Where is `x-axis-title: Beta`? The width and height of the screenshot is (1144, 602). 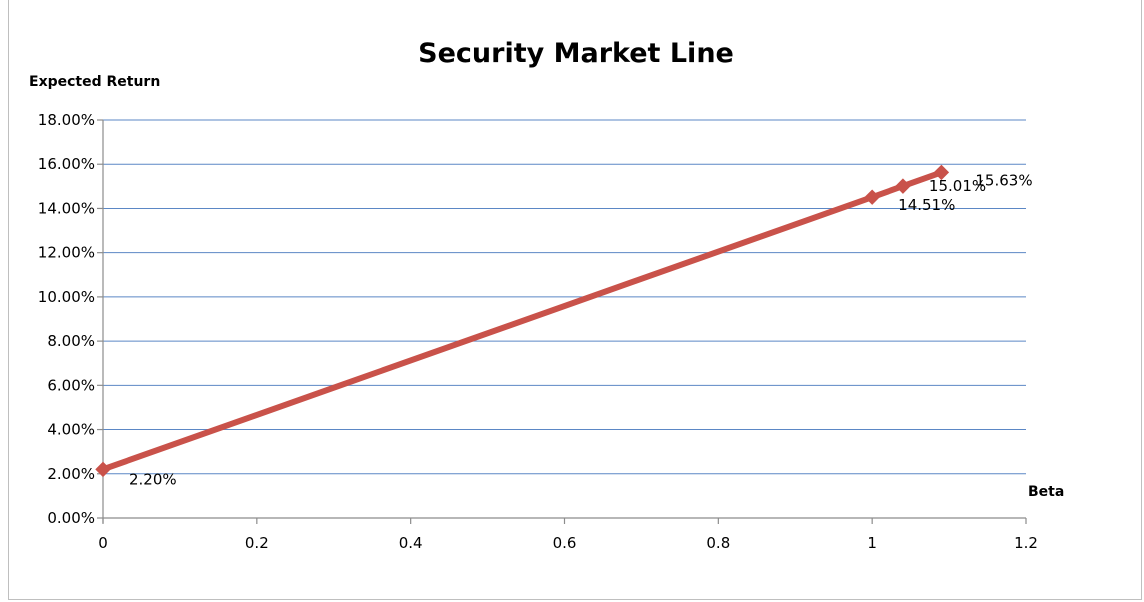 x-axis-title: Beta is located at coordinates (1046, 492).